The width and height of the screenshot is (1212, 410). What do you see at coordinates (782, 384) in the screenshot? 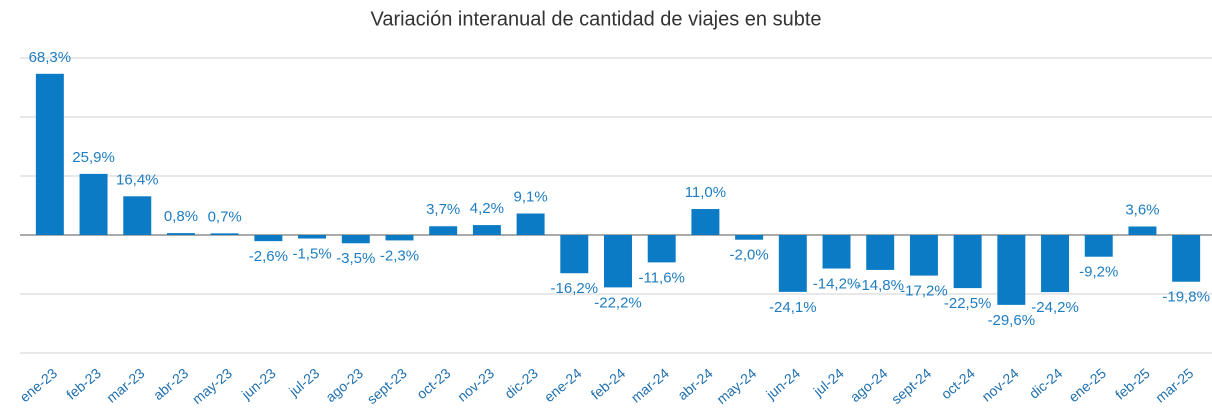
I see `x-tick-label: jun-24` at bounding box center [782, 384].